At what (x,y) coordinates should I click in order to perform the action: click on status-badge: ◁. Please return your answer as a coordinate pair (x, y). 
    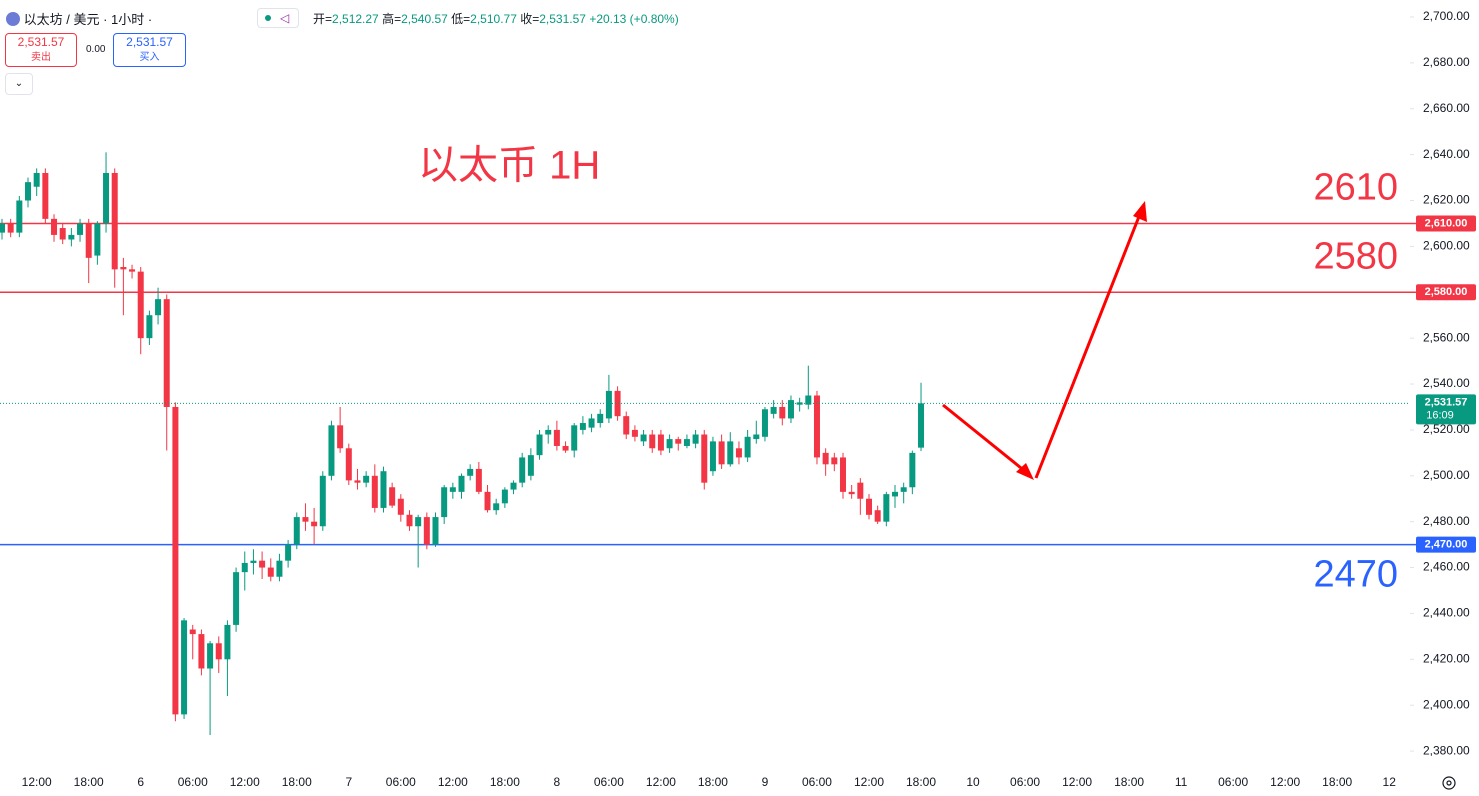
    Looking at the image, I should click on (278, 18).